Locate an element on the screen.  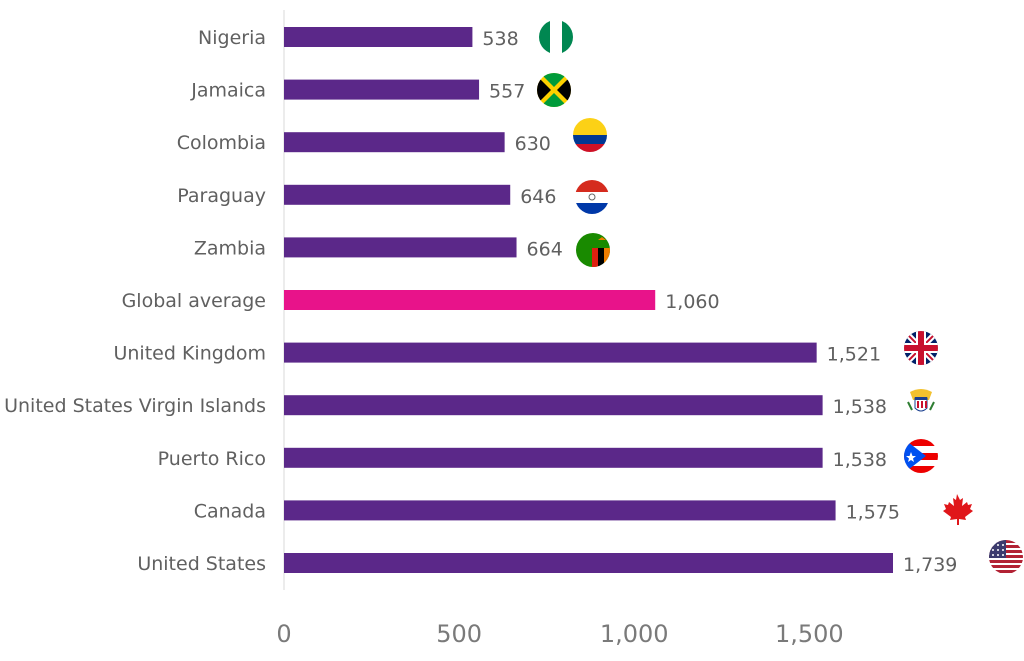
category-label: Canada is located at coordinates (230, 511).